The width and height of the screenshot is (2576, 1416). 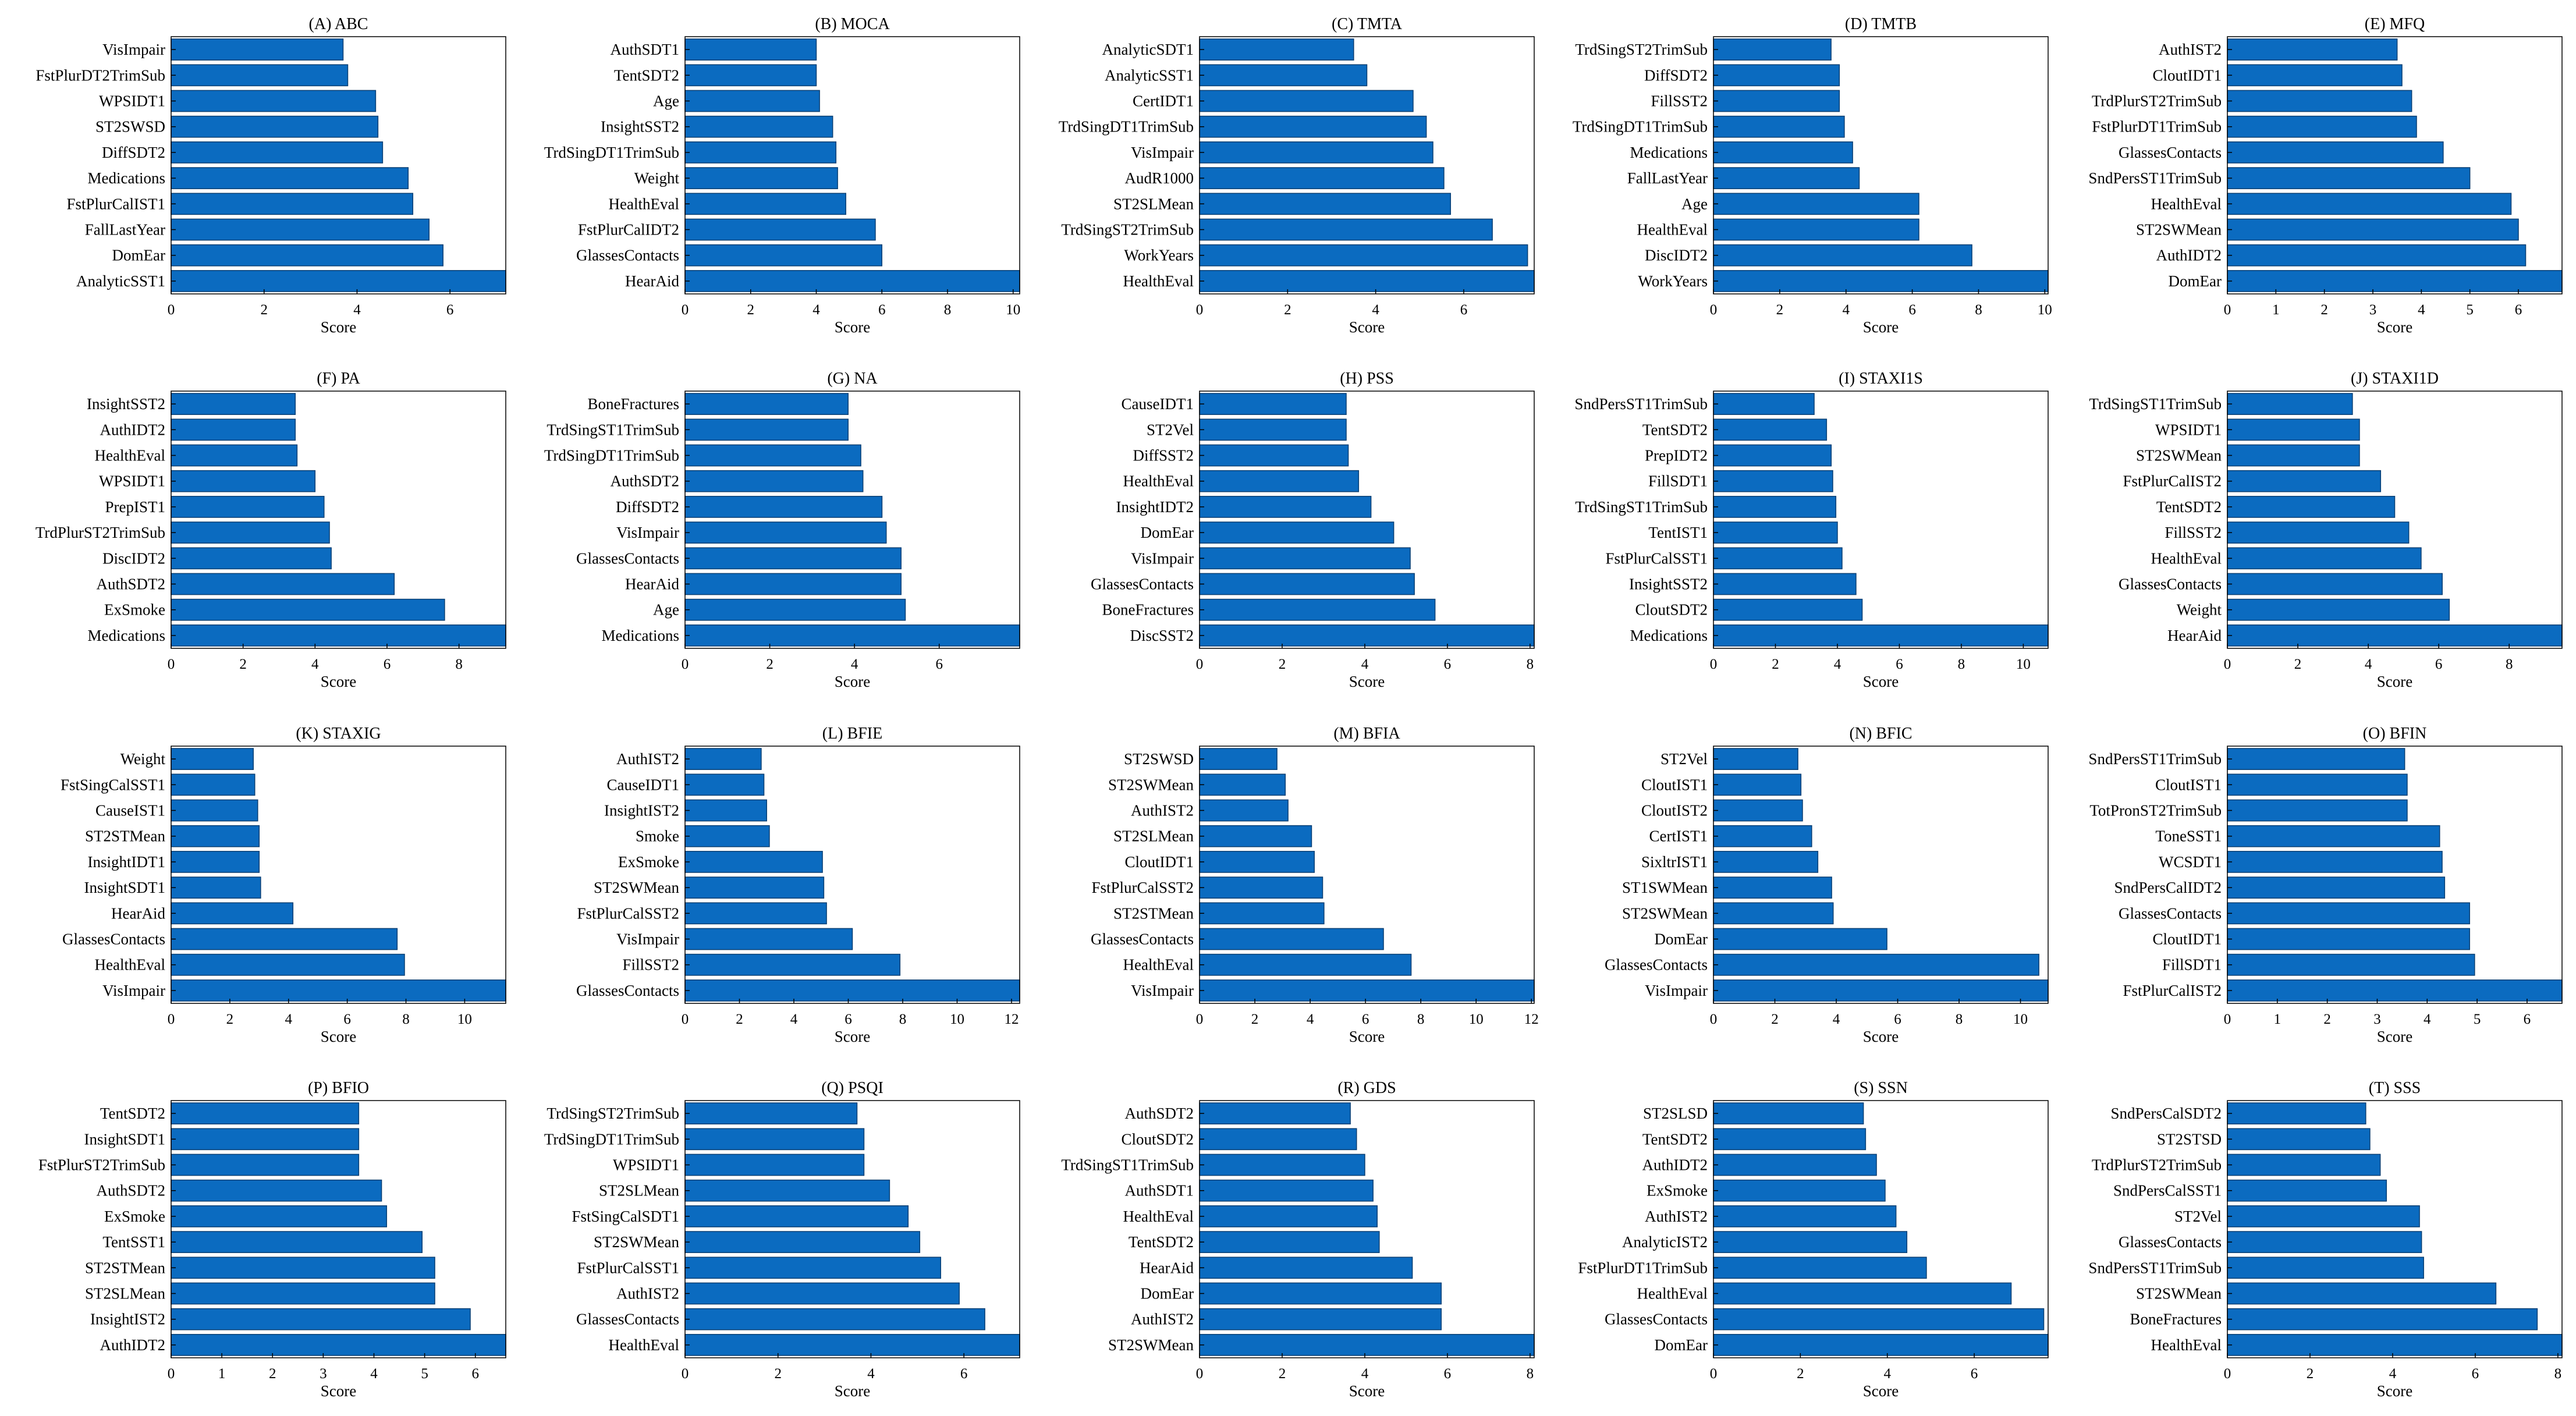 I want to click on category-label: CloutIDT1, so click(x=2187, y=939).